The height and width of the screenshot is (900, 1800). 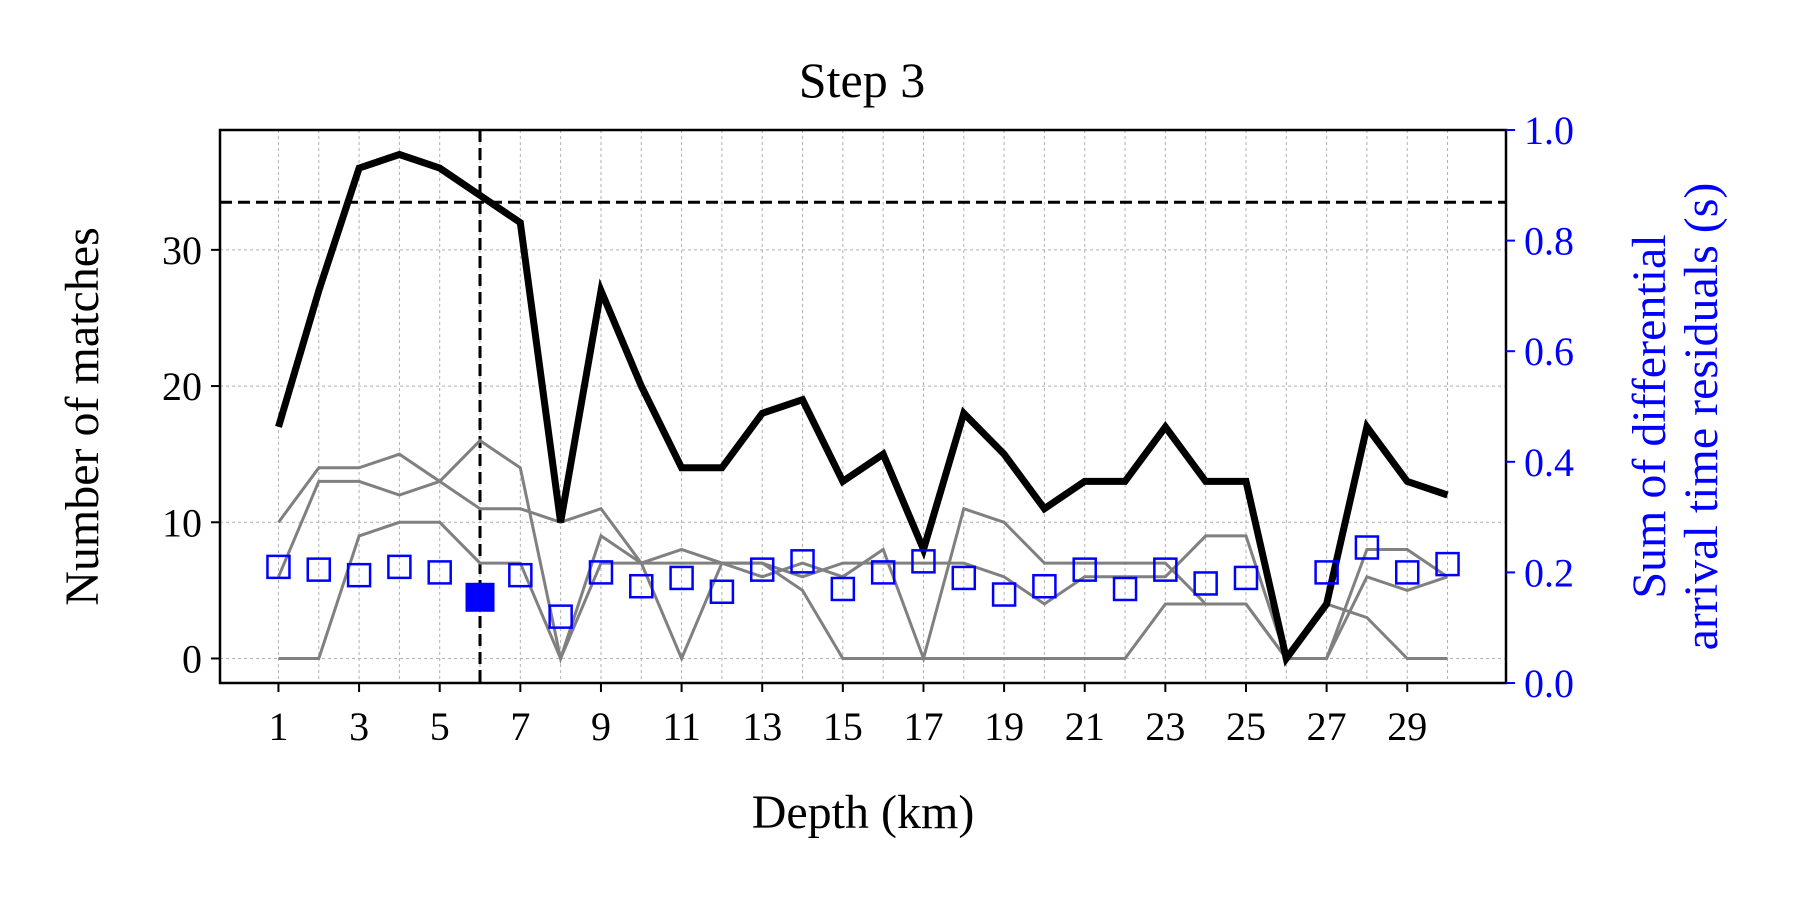 What do you see at coordinates (1549, 572) in the screenshot?
I see `y-right-tick-label: 0.2` at bounding box center [1549, 572].